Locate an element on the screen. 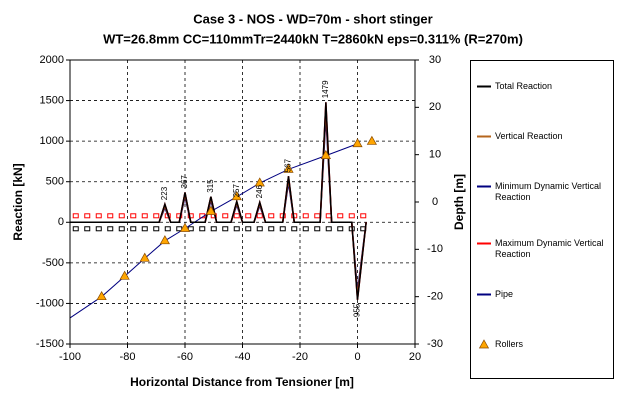 This screenshot has height=400, width=624. y2-tick-label: 20 is located at coordinates (435, 107).